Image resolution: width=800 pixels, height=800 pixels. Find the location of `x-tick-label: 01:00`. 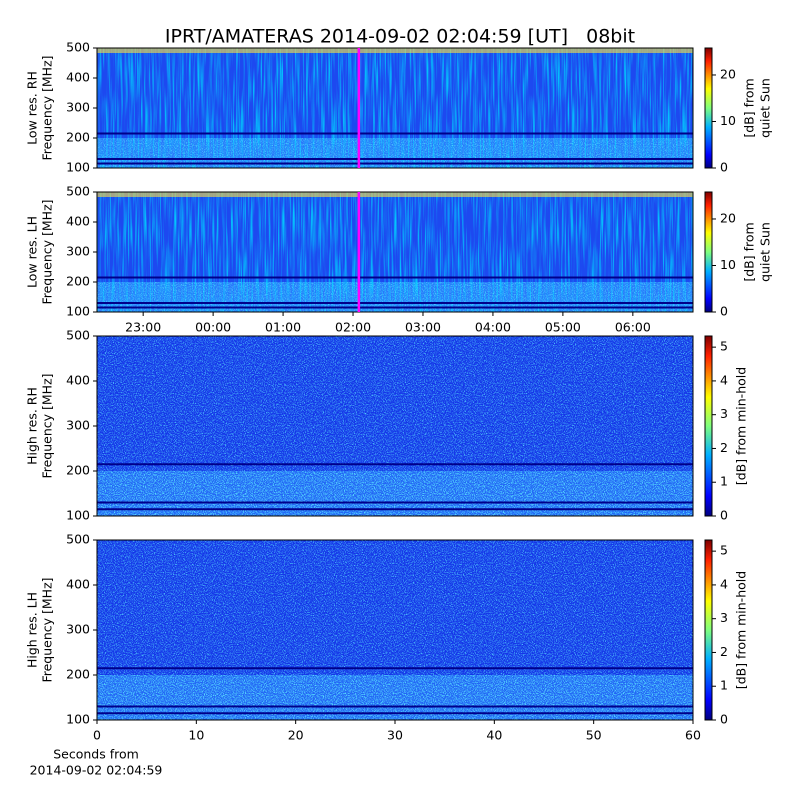

x-tick-label: 01:00 is located at coordinates (283, 327).